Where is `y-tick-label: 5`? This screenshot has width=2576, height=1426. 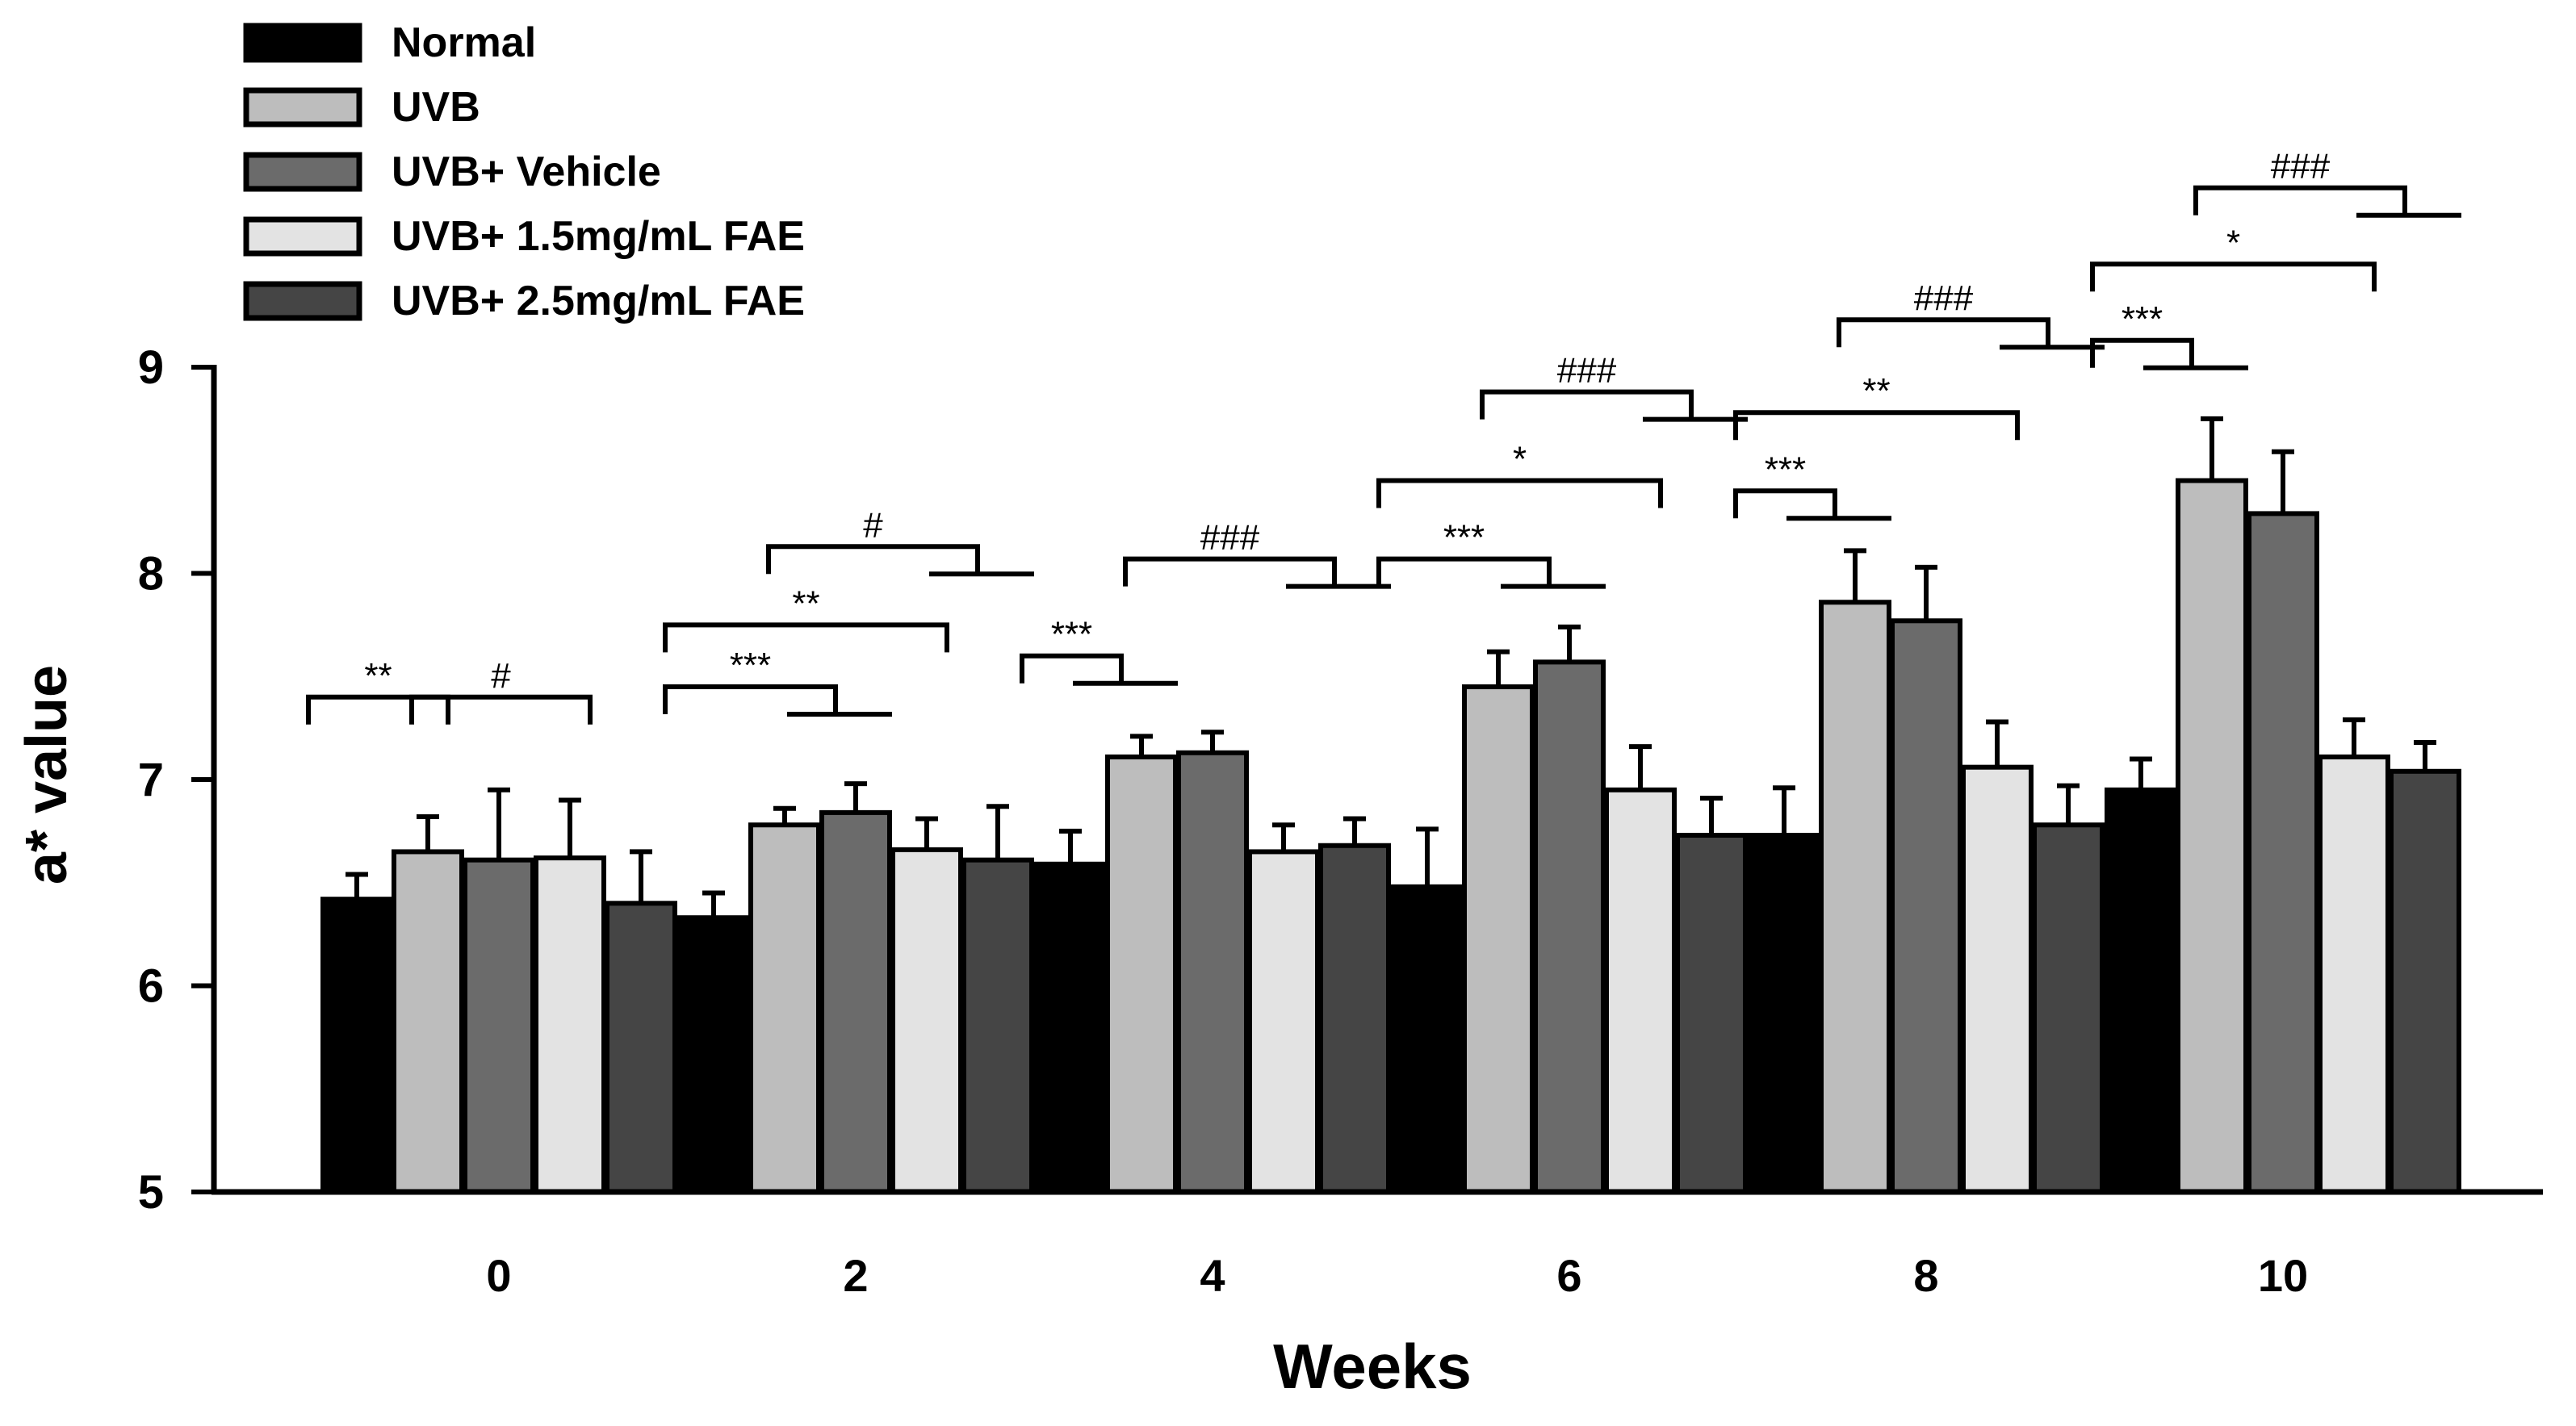
y-tick-label: 5 is located at coordinates (151, 1192).